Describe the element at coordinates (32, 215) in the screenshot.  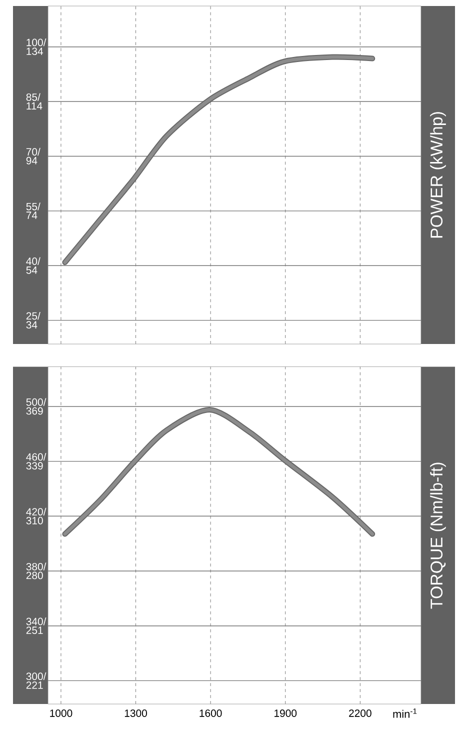
I see `y2-tick-label: 74` at that location.